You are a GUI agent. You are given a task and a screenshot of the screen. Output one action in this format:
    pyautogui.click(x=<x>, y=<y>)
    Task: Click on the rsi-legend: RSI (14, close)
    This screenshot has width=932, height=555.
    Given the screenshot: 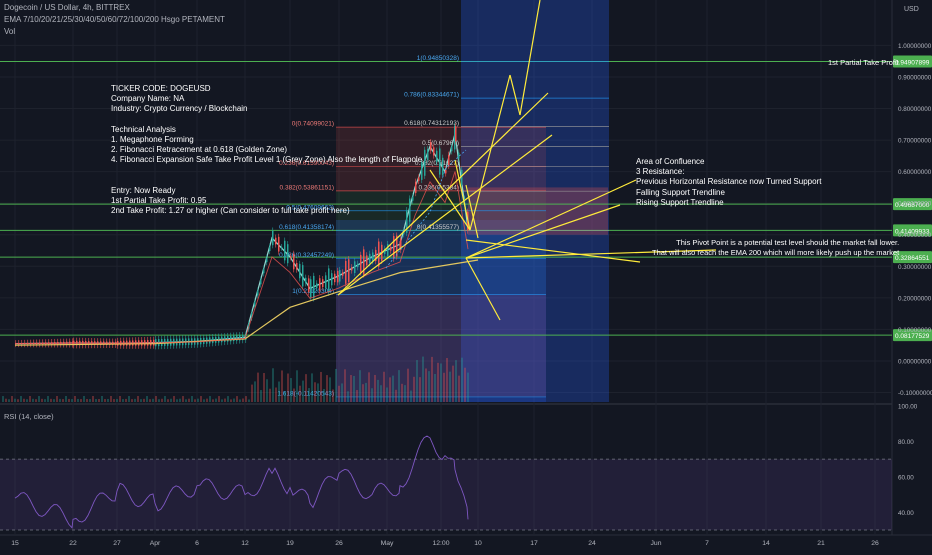 What is the action you would take?
    pyautogui.click(x=29, y=416)
    